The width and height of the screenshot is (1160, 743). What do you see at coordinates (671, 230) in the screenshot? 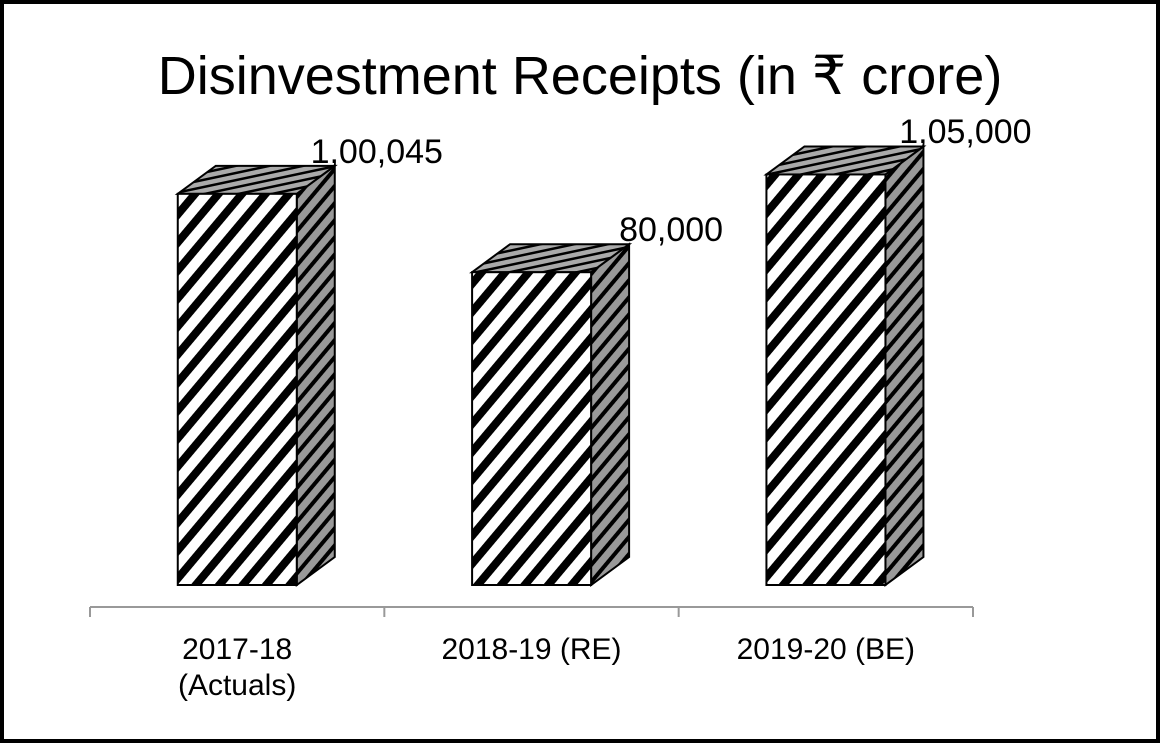
I see `value-label: 80,000` at bounding box center [671, 230].